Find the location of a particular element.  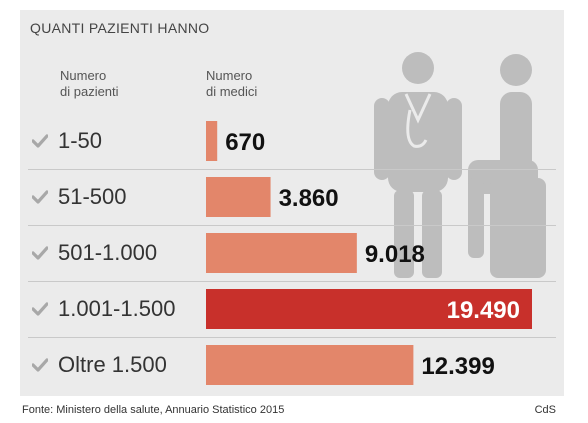

chart-title: QUANTI PAZIENTI HANNO is located at coordinates (120, 28).